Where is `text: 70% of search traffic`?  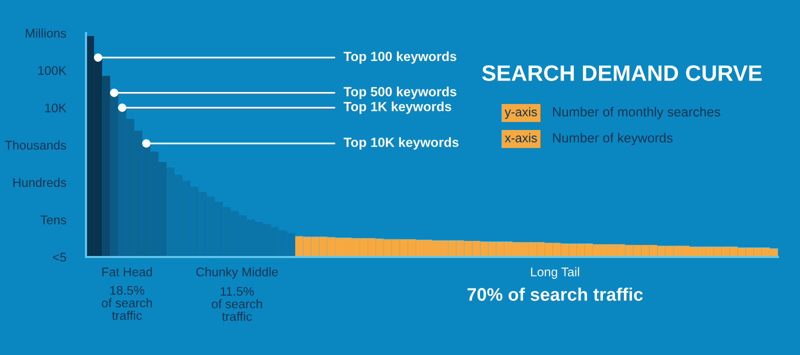
text: 70% of search traffic is located at coordinates (555, 294).